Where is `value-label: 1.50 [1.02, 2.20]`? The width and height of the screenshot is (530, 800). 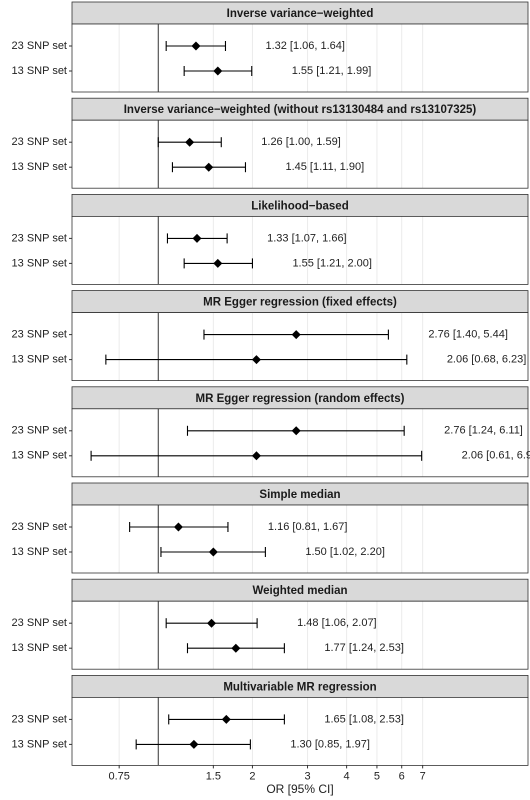 value-label: 1.50 [1.02, 2.20] is located at coordinates (345, 552).